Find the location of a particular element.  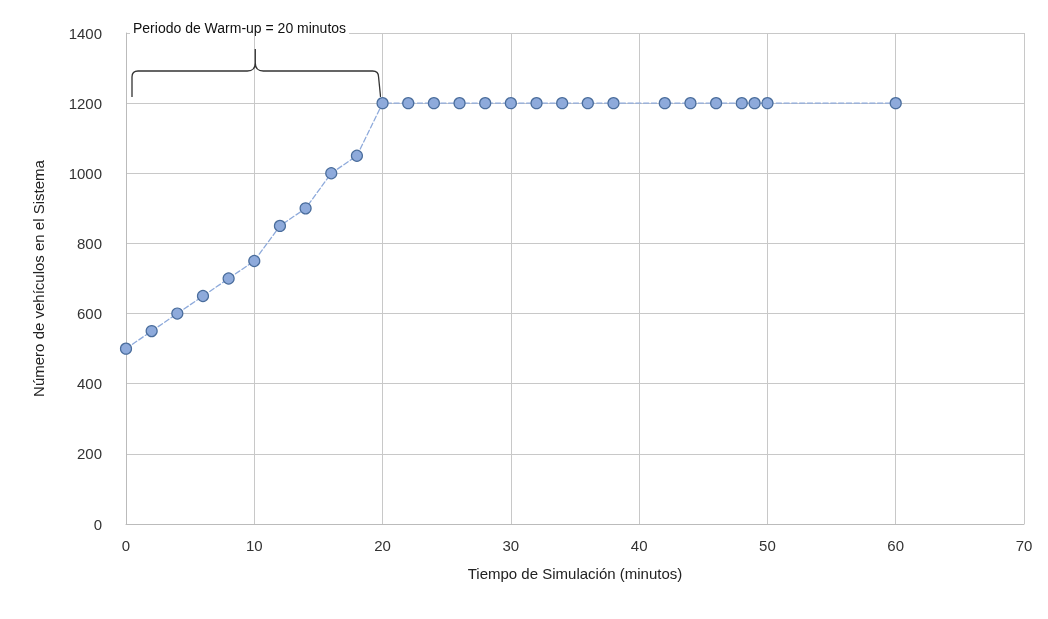

y-tick-label: 1400 is located at coordinates (85, 33).